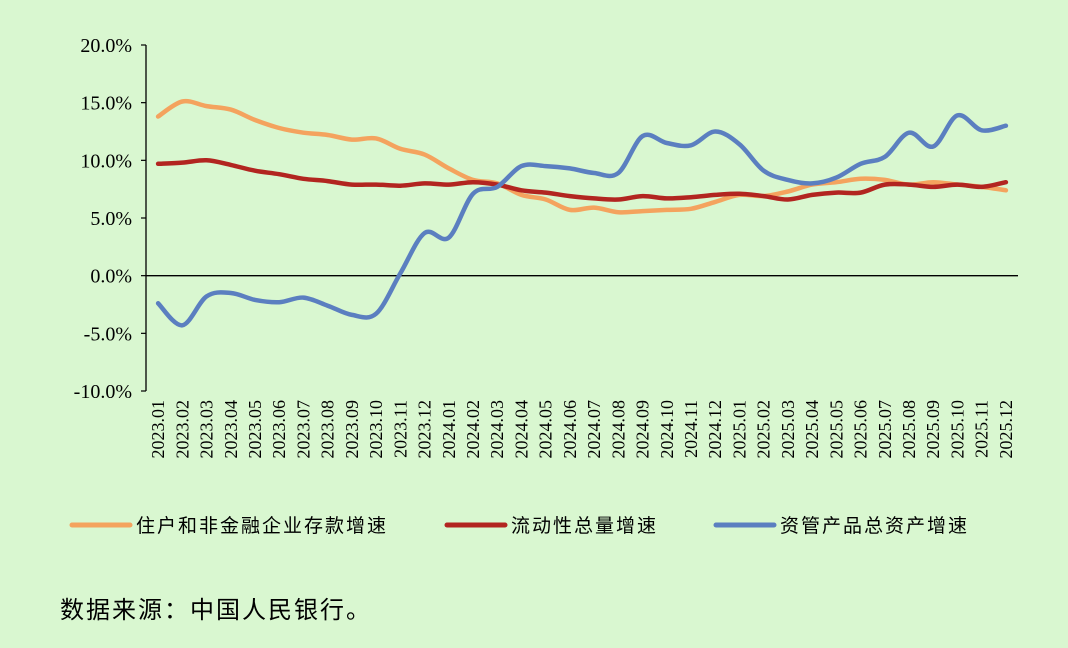 This screenshot has height=648, width=1068. What do you see at coordinates (594, 429) in the screenshot?
I see `x-tick-label: 2024.07` at bounding box center [594, 429].